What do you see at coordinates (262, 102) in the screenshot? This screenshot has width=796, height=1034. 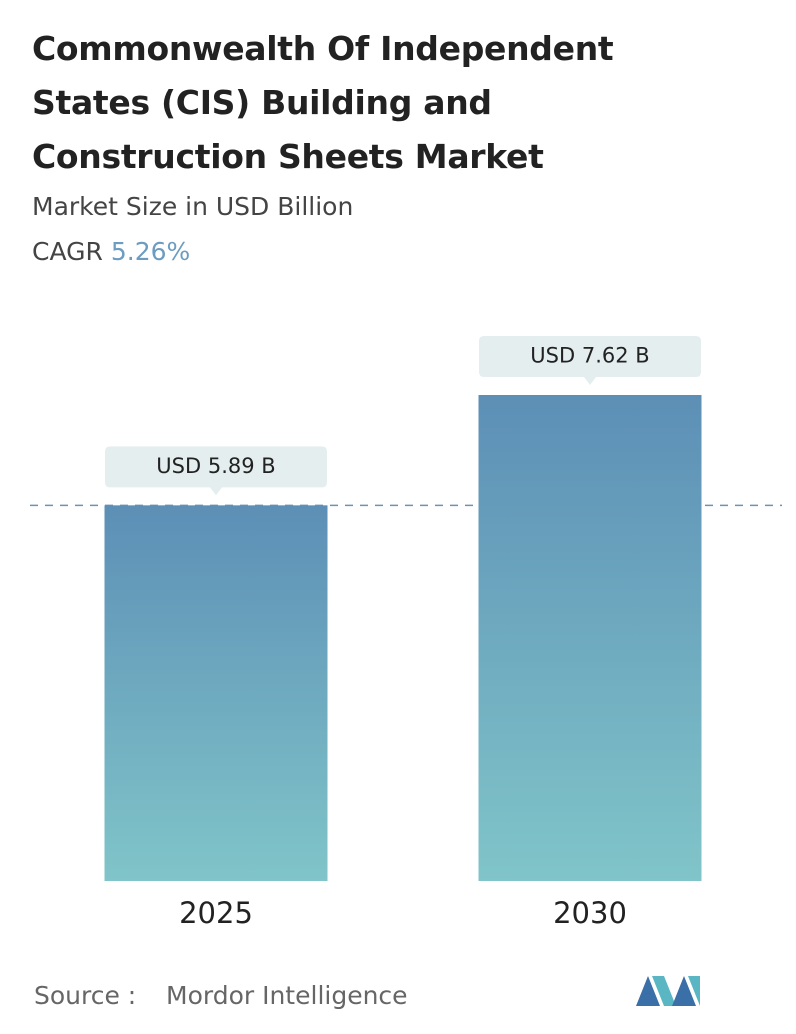 I see `title-line: States (CIS) Building and` at bounding box center [262, 102].